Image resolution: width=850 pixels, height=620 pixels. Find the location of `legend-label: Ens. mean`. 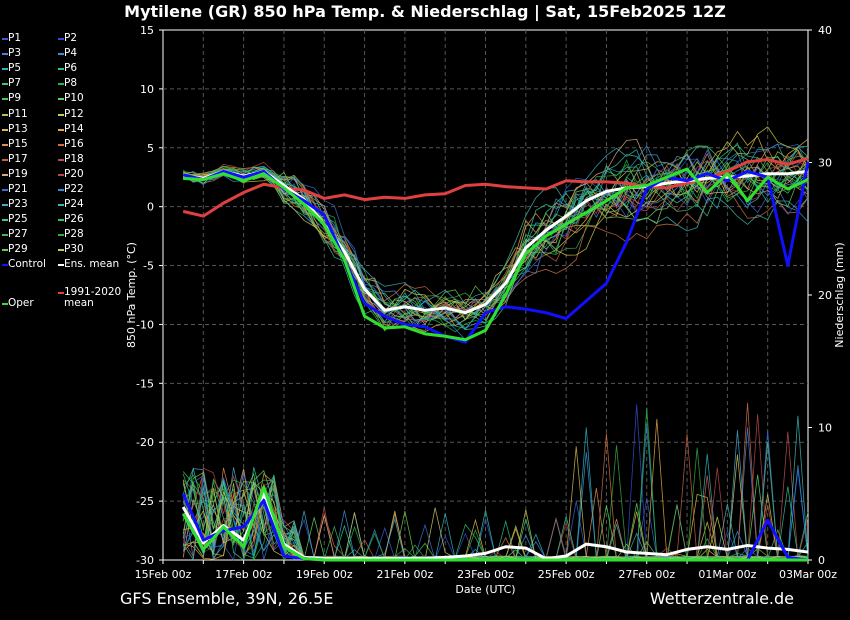

legend-label: Ens. mean is located at coordinates (92, 264).